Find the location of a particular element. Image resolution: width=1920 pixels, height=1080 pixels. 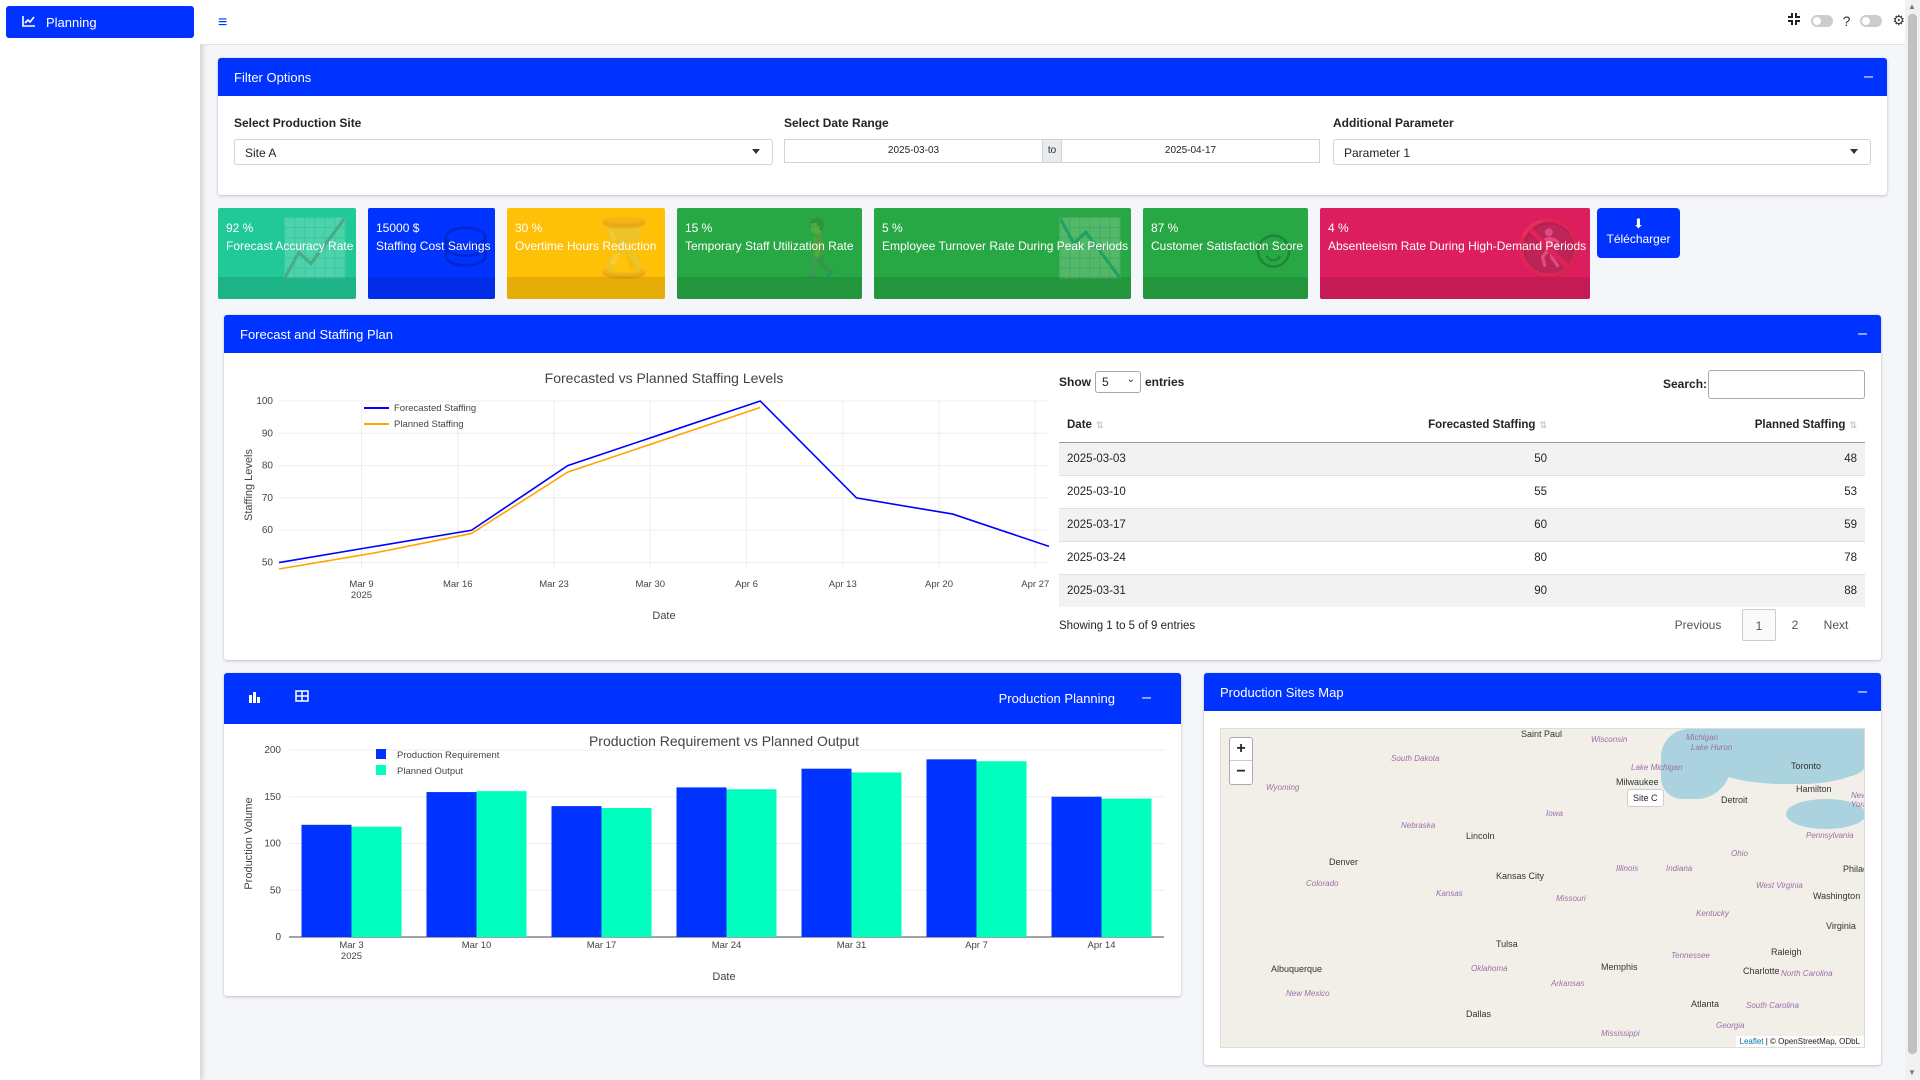

gear-icon: ⚙ is located at coordinates (1898, 20).